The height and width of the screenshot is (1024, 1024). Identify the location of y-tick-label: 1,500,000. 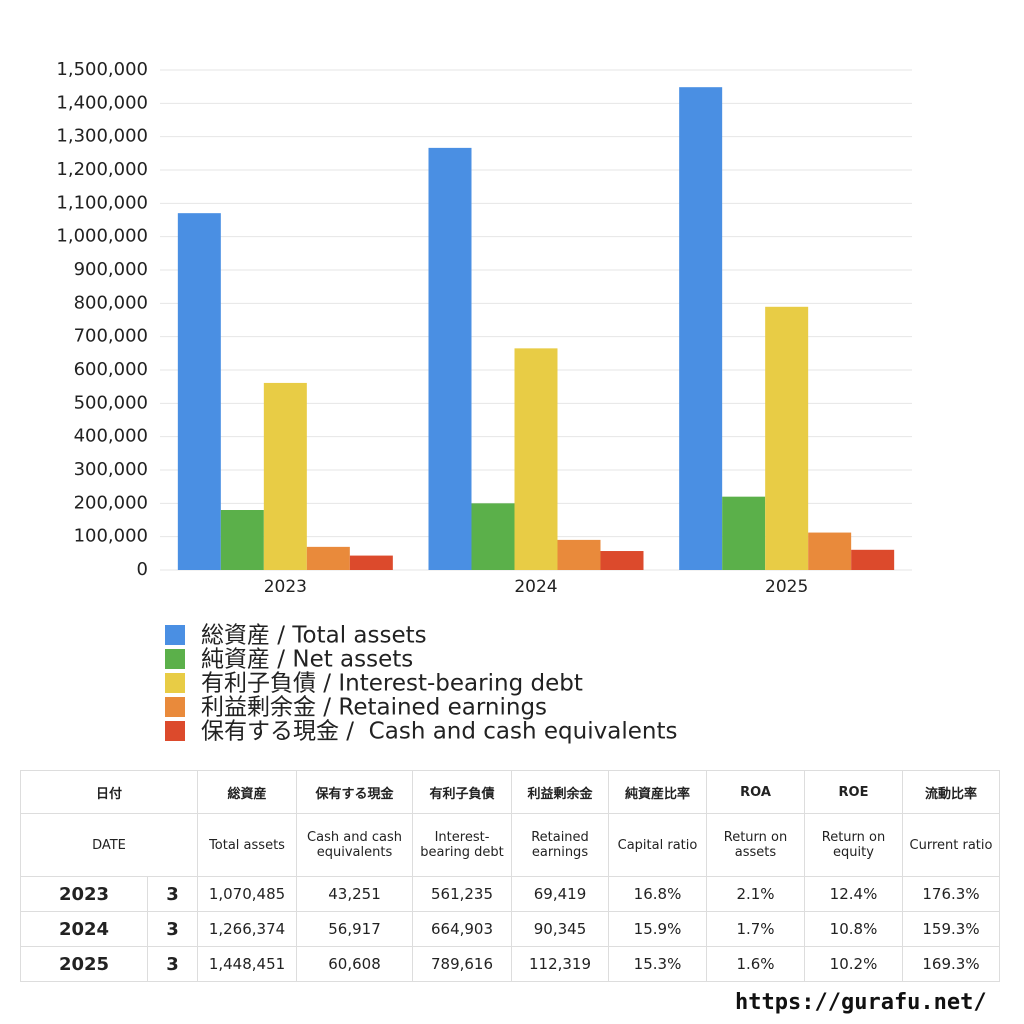
(102, 69).